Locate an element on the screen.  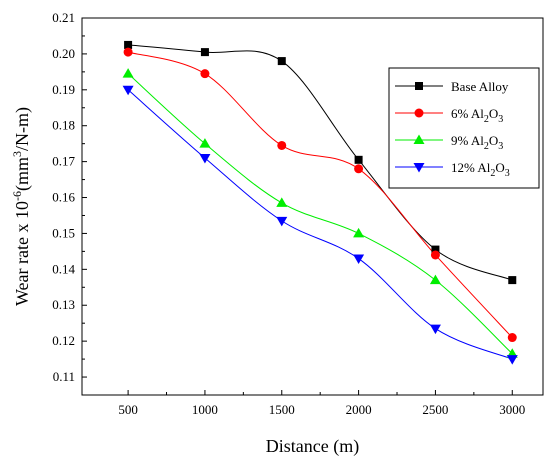
legend-label: 6% Al2O3 is located at coordinates (477, 115).